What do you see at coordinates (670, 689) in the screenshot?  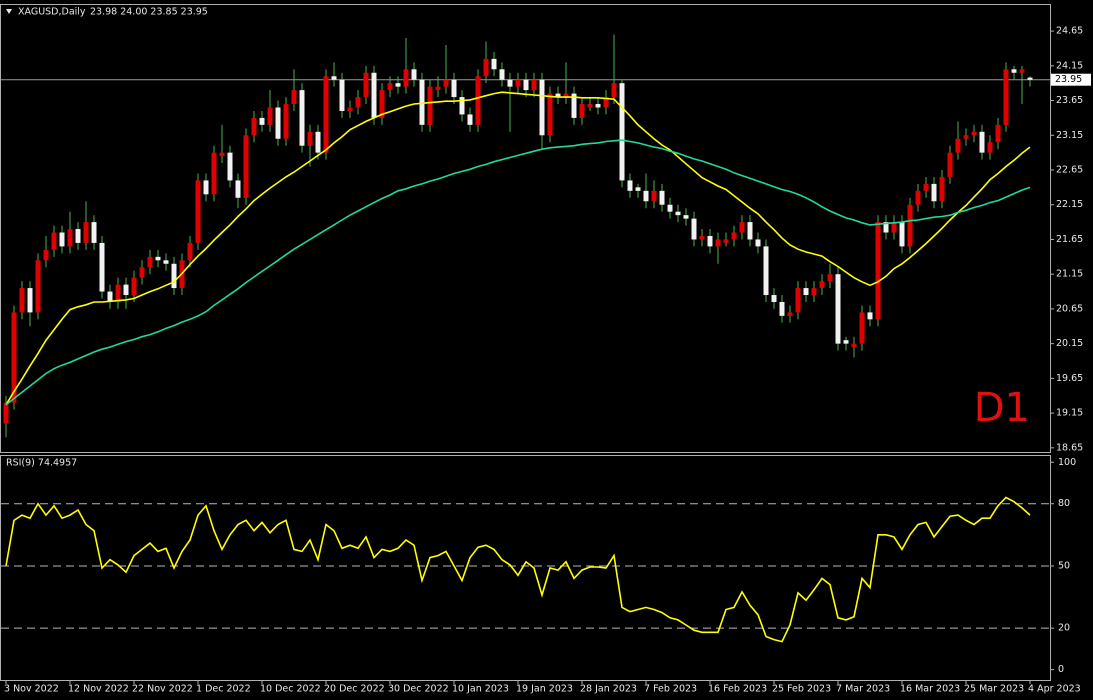 I see `x-tick-label: 7 Feb 2023` at bounding box center [670, 689].